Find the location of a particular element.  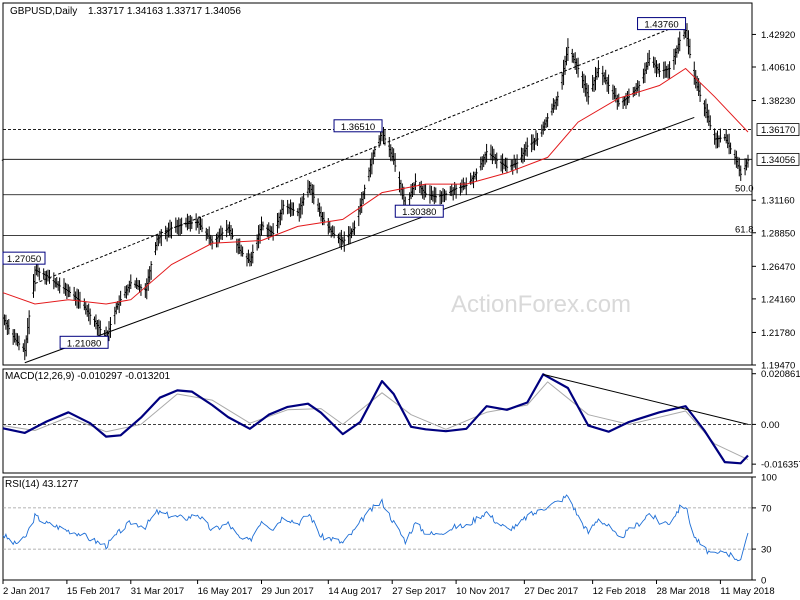

x-tick-label: 11 May 2018 is located at coordinates (747, 591).